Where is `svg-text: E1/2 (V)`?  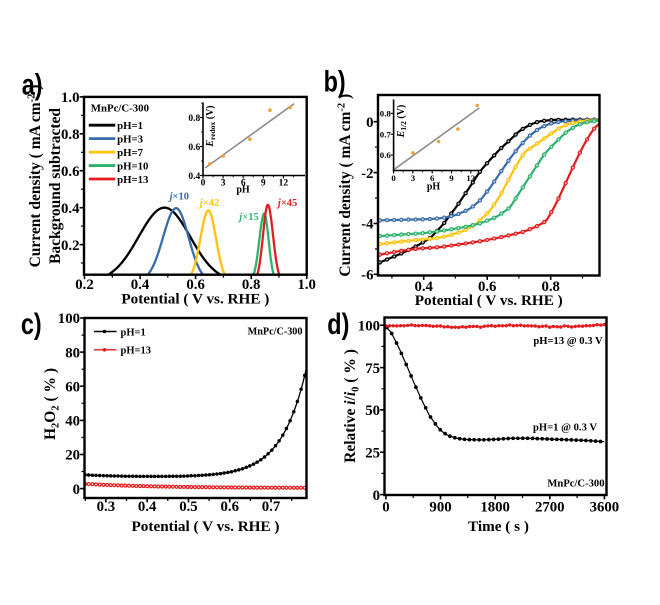
svg-text: E1/2 (V) is located at coordinates (402, 122).